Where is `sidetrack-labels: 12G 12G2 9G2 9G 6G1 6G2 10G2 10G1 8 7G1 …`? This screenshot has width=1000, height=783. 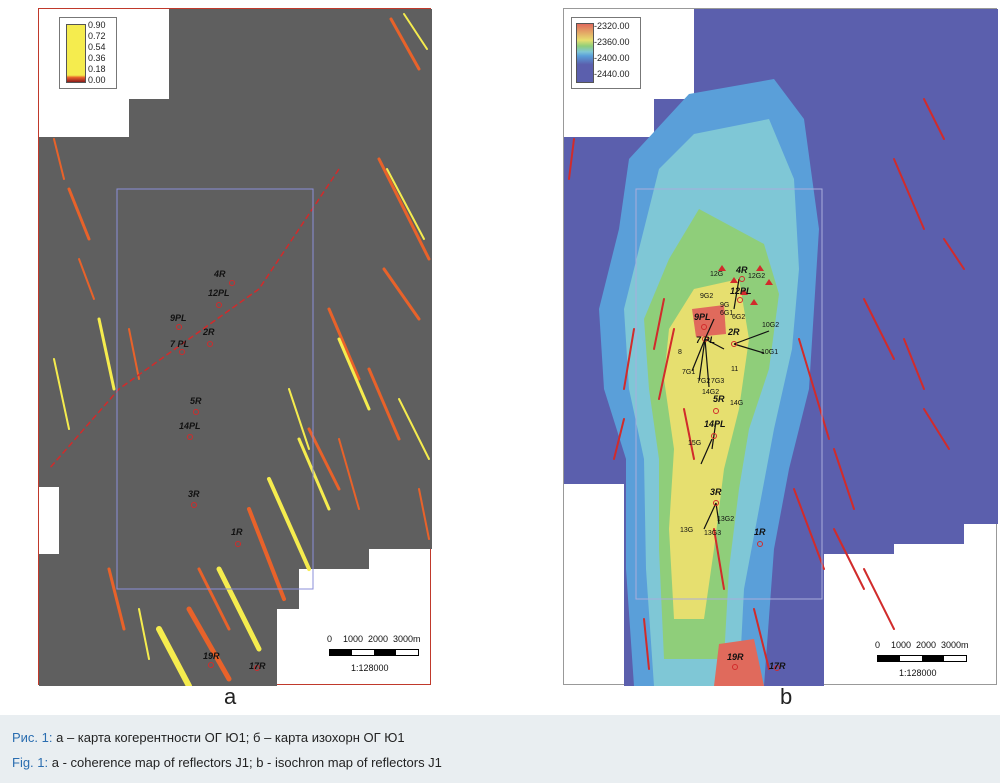
sidetrack-labels: 12G 12G2 9G2 9G 6G1 6G2 10G2 10G1 8 7G1 … is located at coordinates (728, 404).